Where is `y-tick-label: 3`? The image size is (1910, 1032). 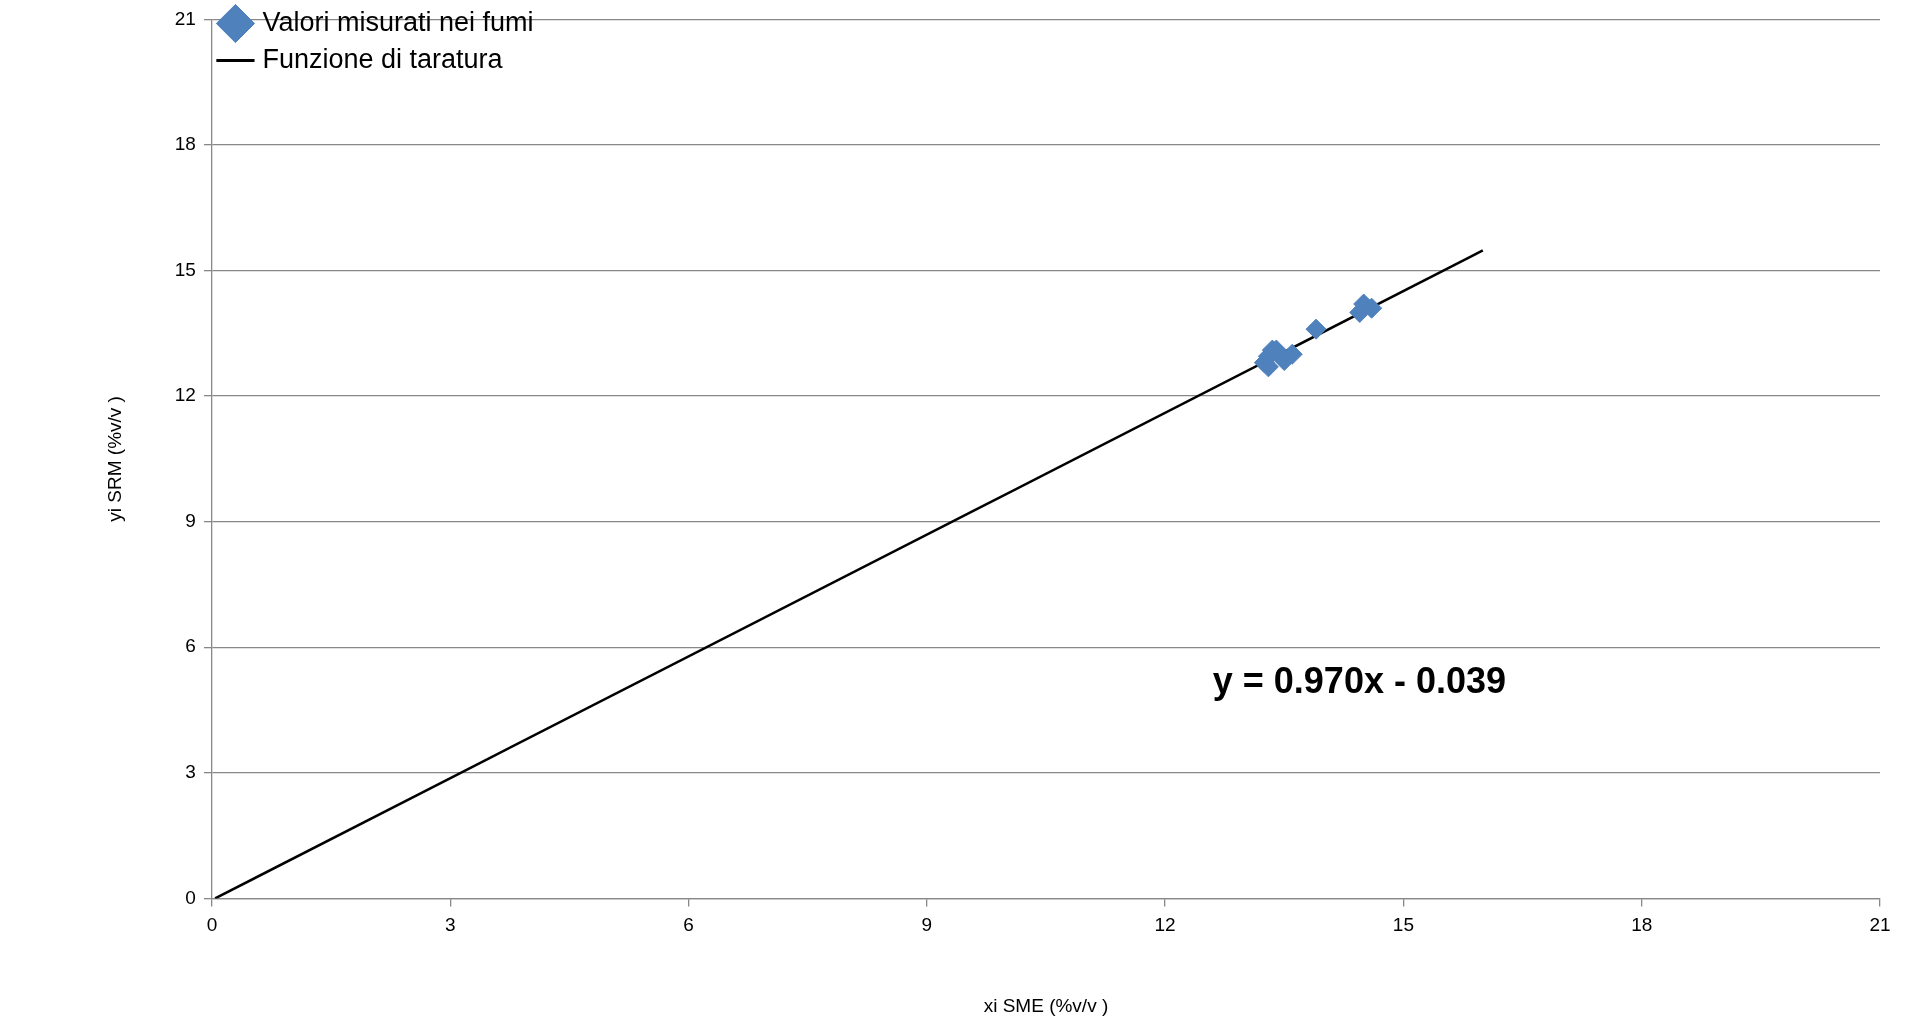
y-tick-label: 3 is located at coordinates (190, 772).